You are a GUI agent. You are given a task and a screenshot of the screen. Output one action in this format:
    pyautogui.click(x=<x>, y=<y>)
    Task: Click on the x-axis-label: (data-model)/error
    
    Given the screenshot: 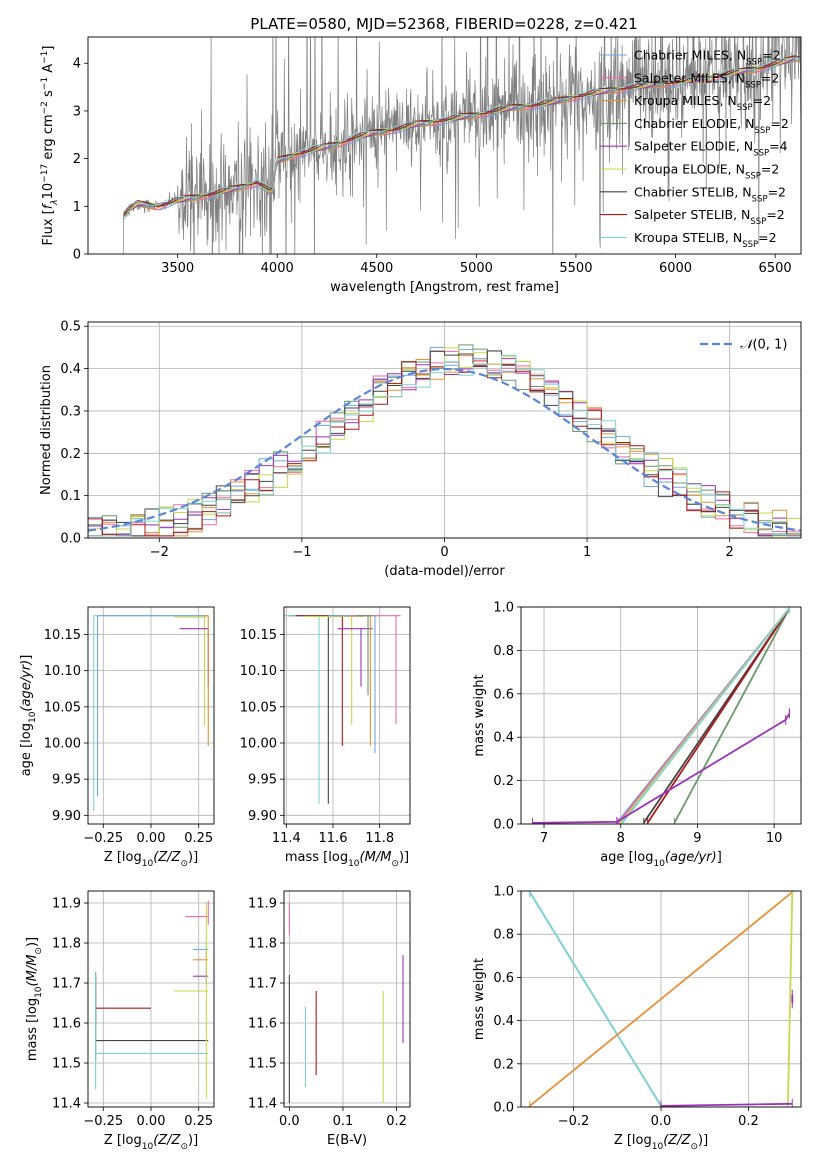 What is the action you would take?
    pyautogui.click(x=444, y=571)
    